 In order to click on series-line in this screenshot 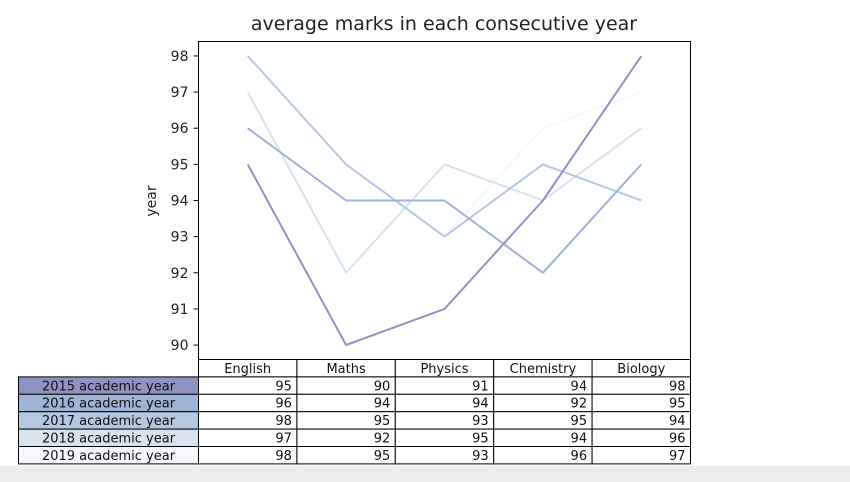, I will do `click(445, 200)`.